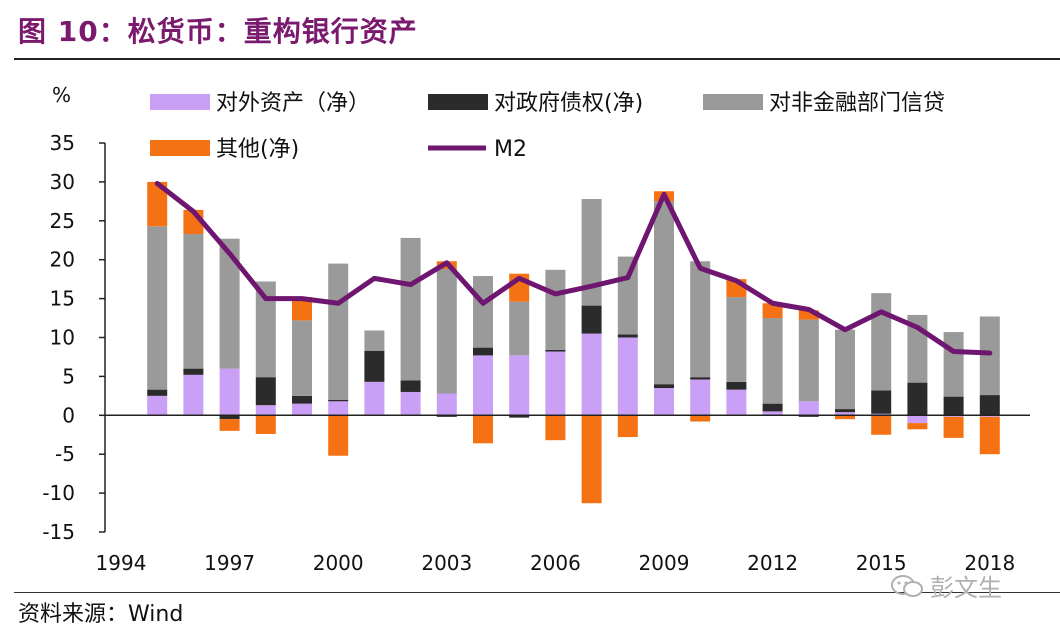  Describe the element at coordinates (157, 308) in the screenshot. I see `bar-nonfin-1995` at that location.